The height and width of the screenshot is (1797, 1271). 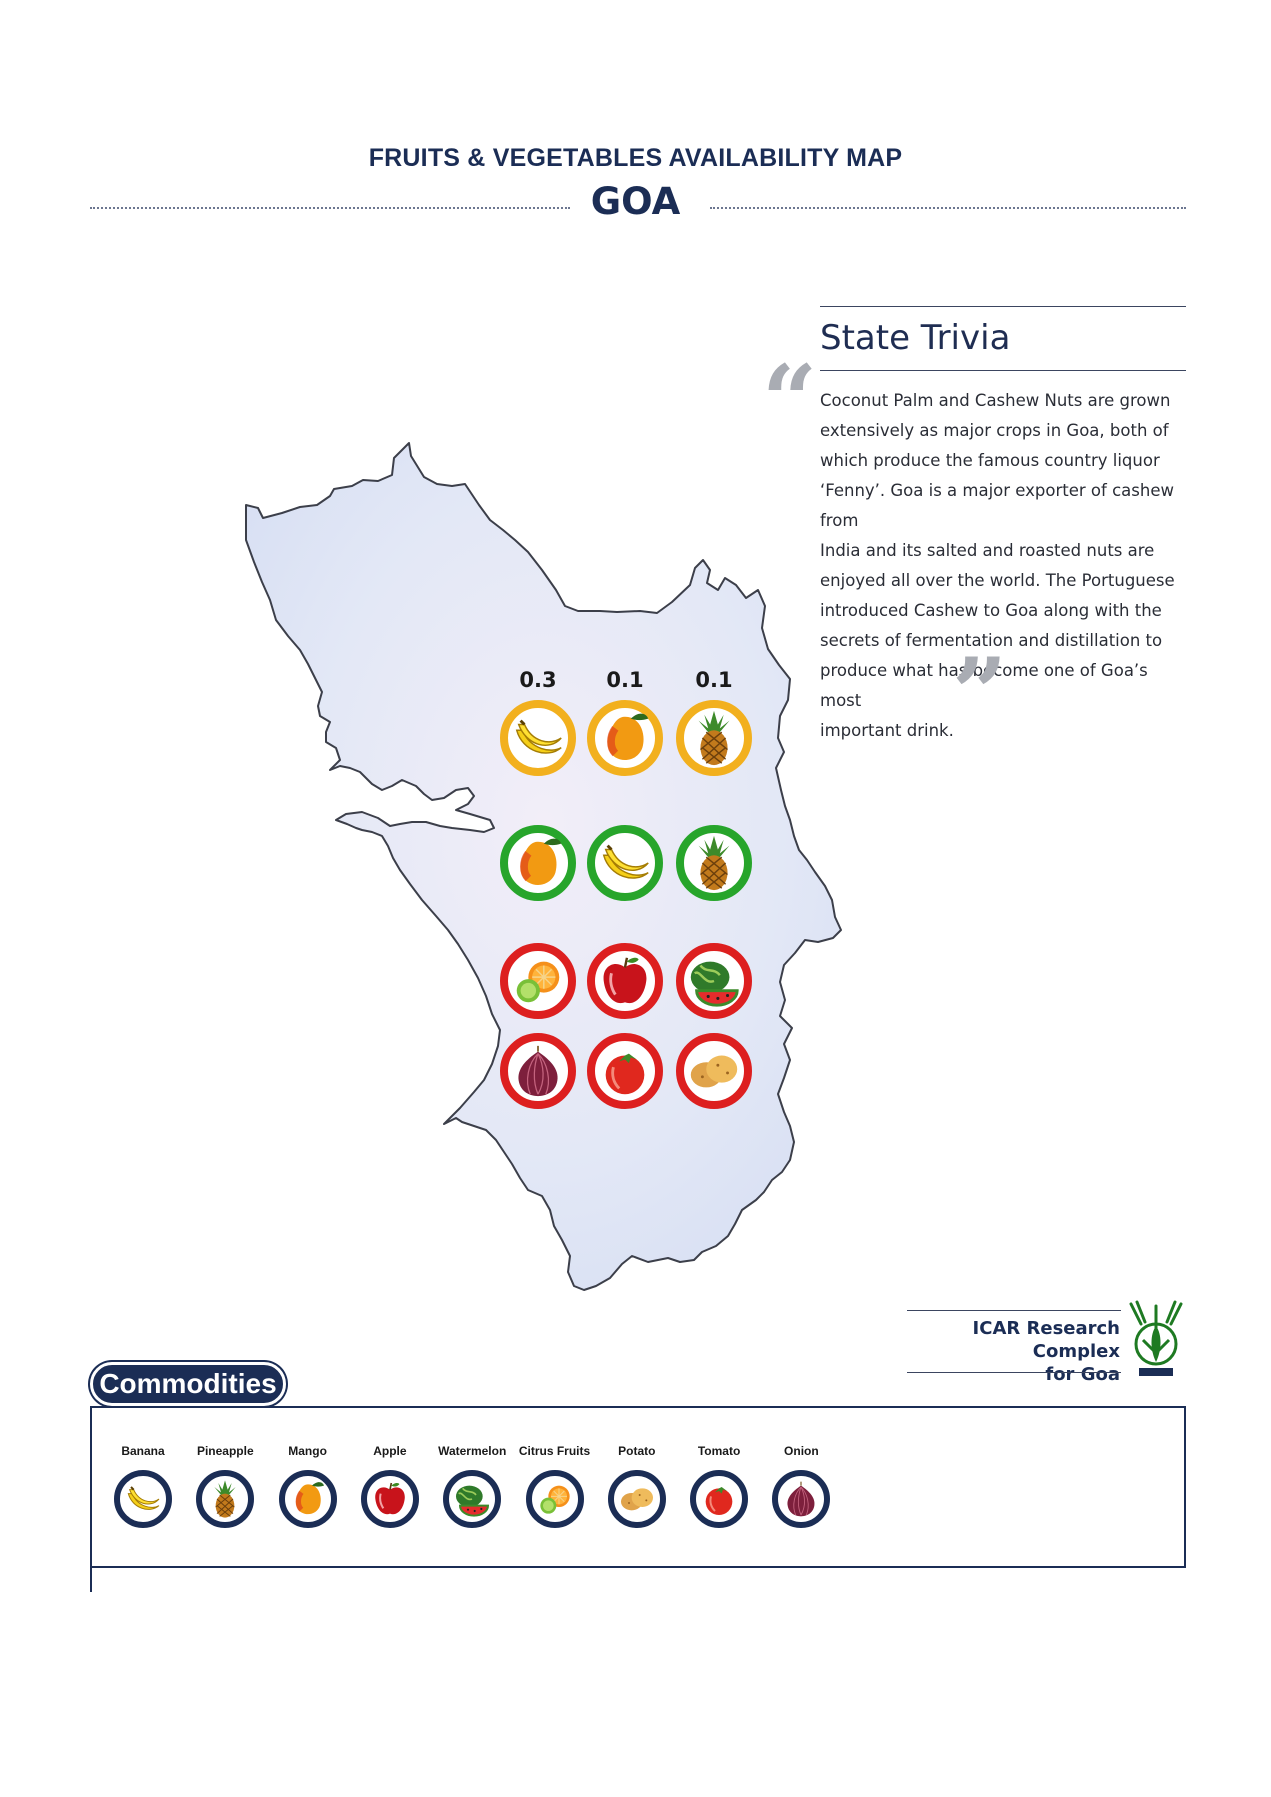 What do you see at coordinates (625, 680) in the screenshot?
I see `production-value-mango: 0.1` at bounding box center [625, 680].